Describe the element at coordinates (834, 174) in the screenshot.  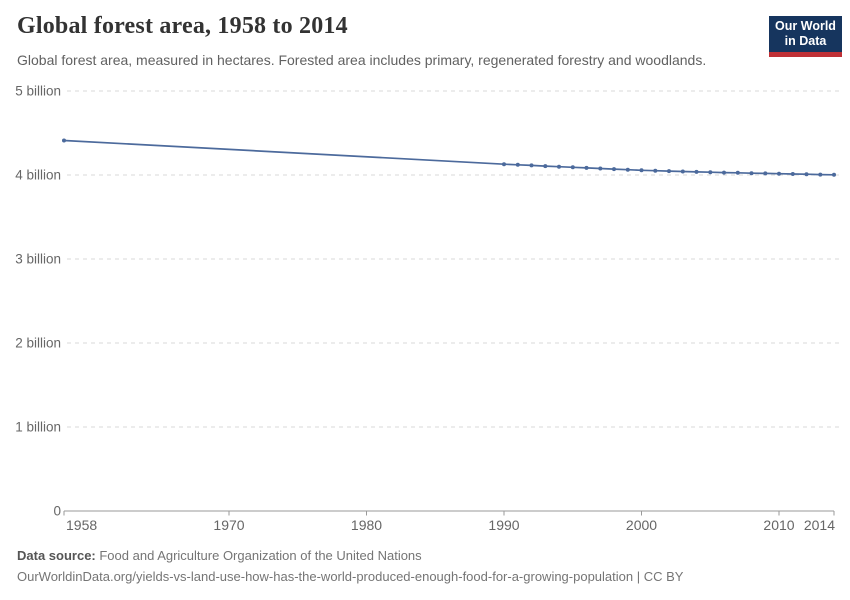
I see `data-point-2014` at that location.